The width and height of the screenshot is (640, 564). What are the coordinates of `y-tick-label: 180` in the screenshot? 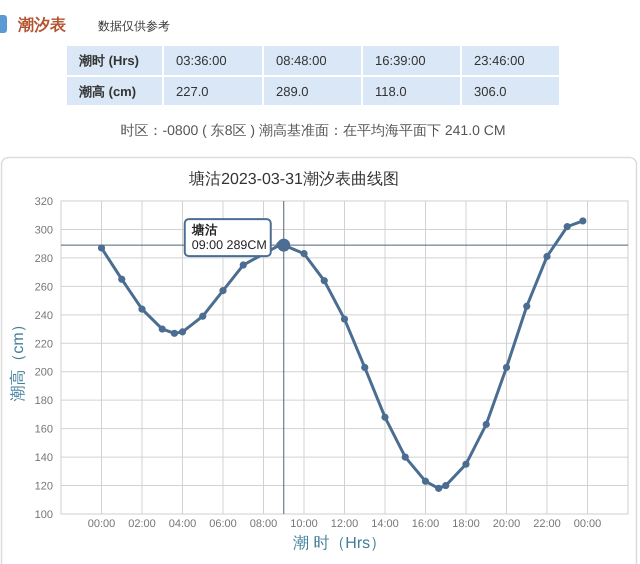 It's located at (43, 401).